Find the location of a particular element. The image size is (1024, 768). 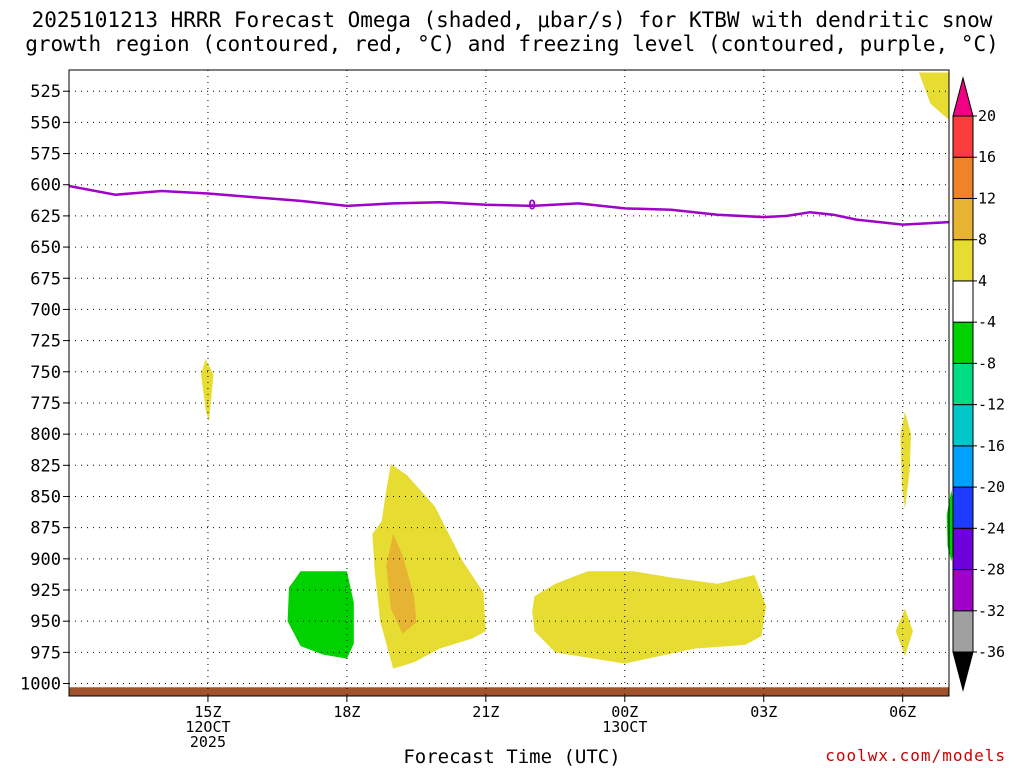

colorbar-label-7: -8 is located at coordinates (987, 363).